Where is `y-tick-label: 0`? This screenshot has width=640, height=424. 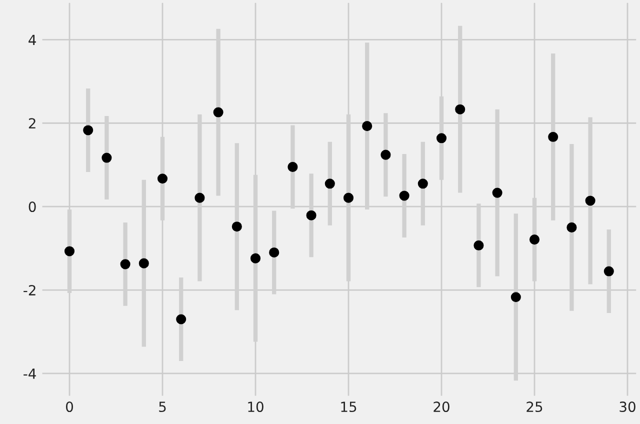 y-tick-label: 0 is located at coordinates (32, 207).